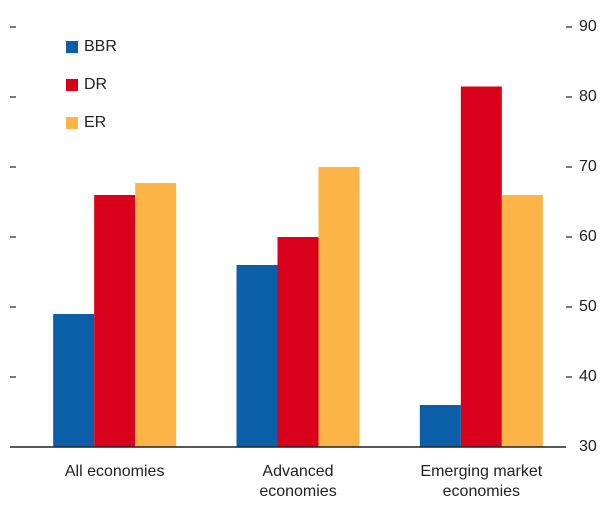 This screenshot has height=508, width=606. Describe the element at coordinates (298, 481) in the screenshot. I see `x-tick-label: Advanced economies` at that location.